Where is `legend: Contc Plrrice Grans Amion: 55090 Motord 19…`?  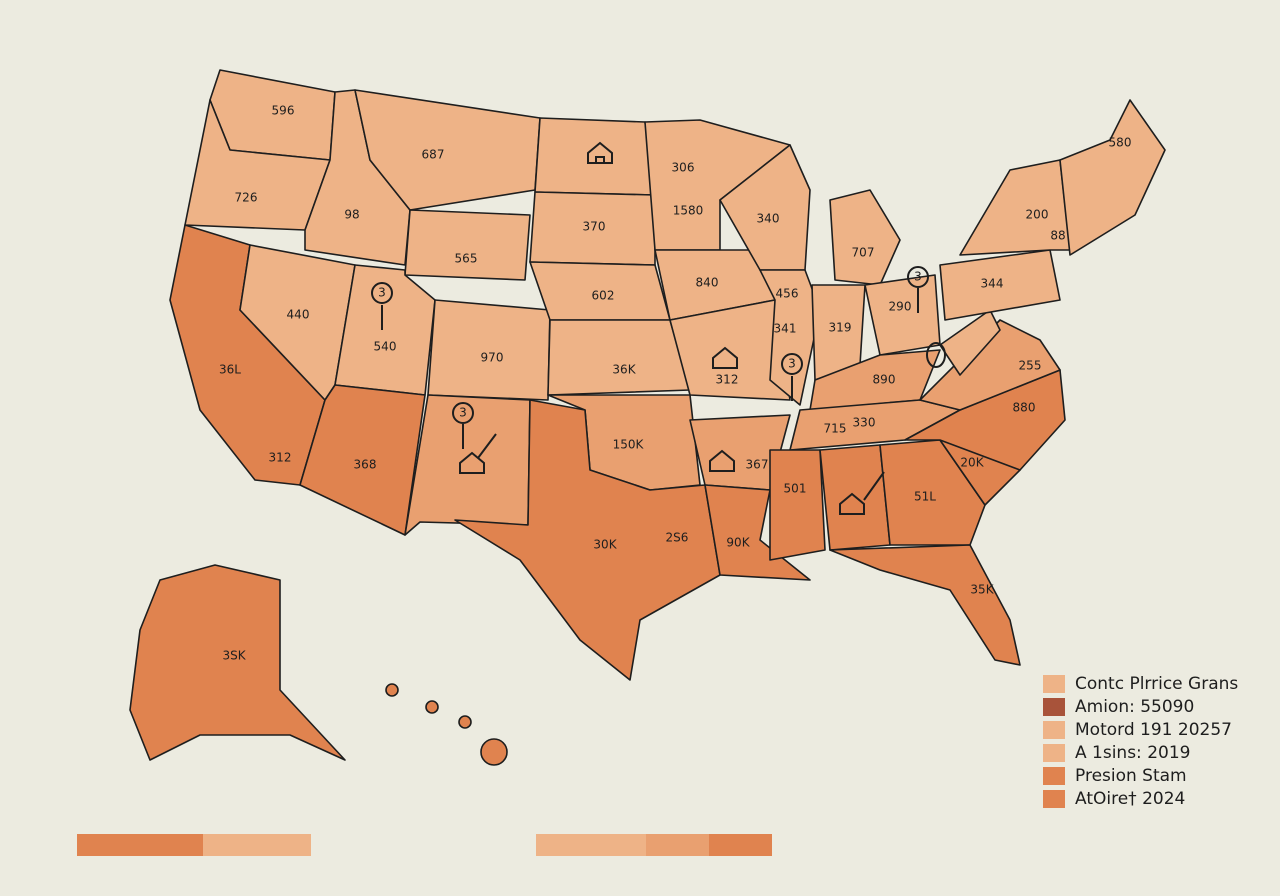
legend: Contc Plrrice Grans Amion: 55090 Motord 19… is located at coordinates (1140, 741).